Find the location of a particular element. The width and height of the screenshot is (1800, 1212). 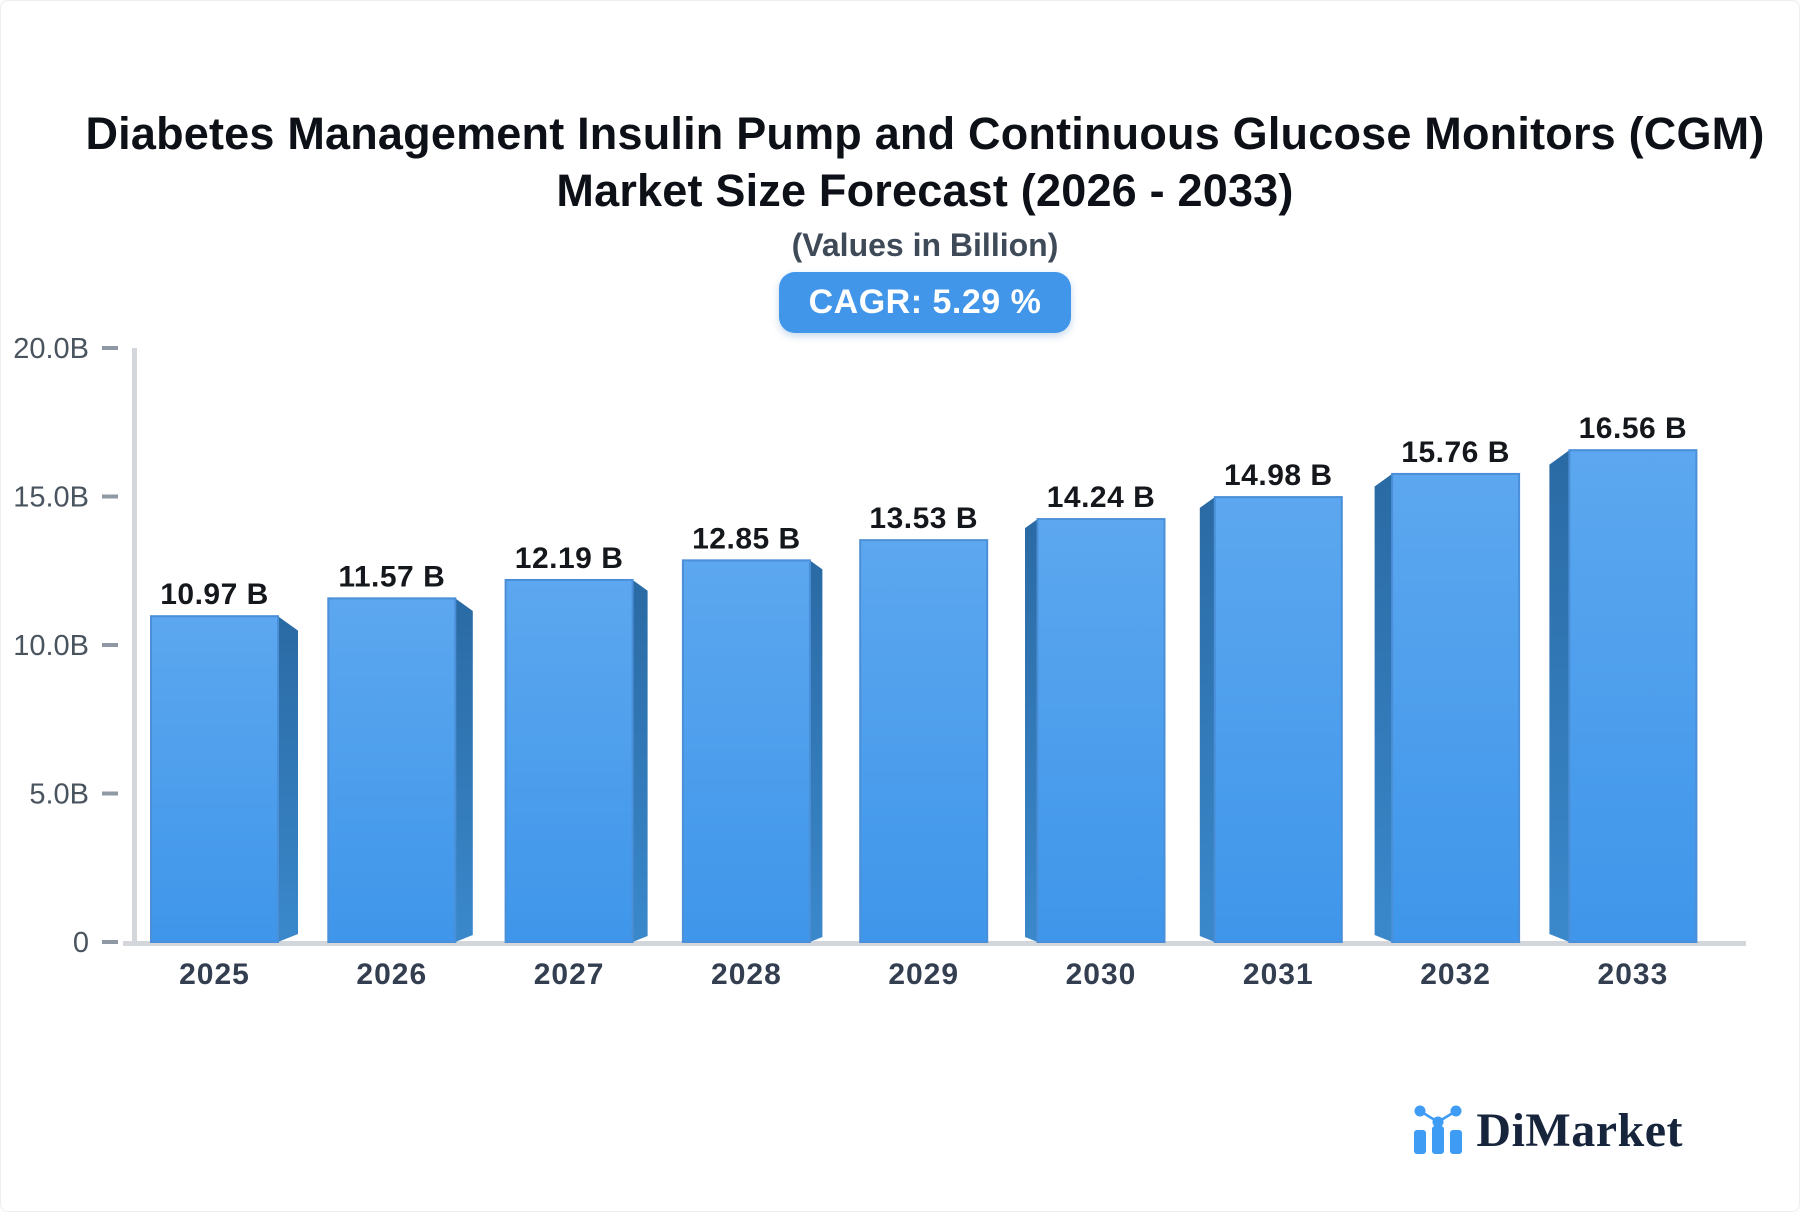

bar-2026: 11.57 B 2026 is located at coordinates (400, 775).